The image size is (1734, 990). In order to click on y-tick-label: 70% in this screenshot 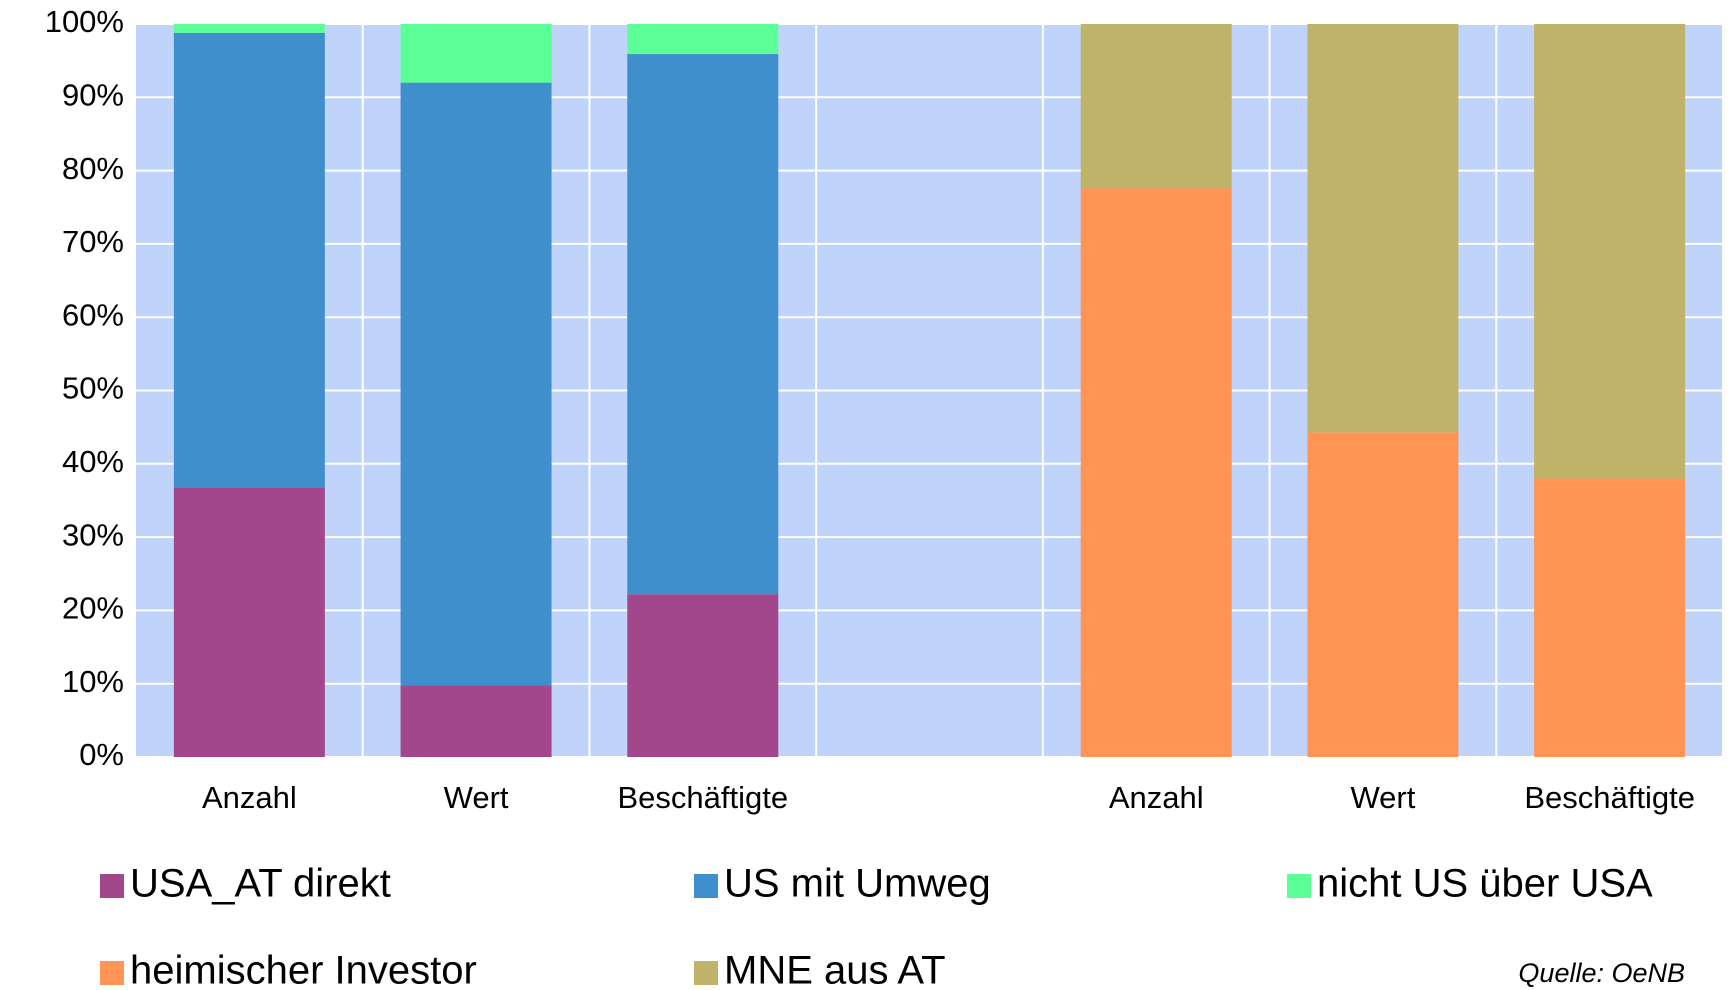, I will do `click(93, 241)`.